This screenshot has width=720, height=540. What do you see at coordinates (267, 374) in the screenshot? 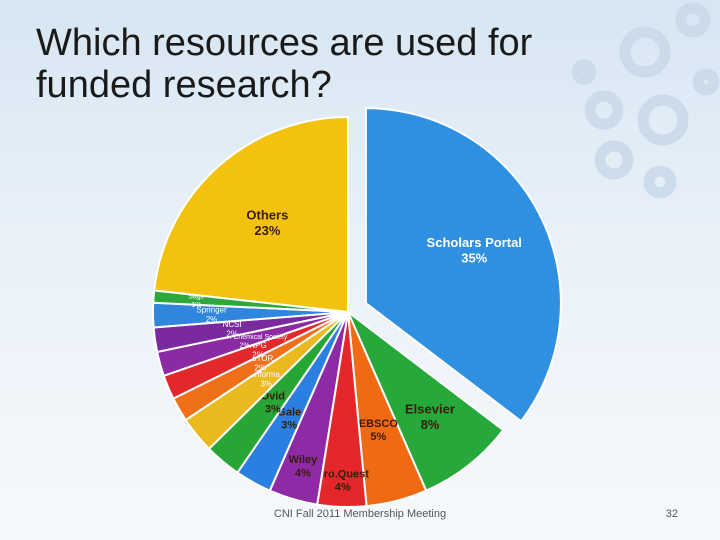
I see `slice-label-informa: Informa` at bounding box center [267, 374].